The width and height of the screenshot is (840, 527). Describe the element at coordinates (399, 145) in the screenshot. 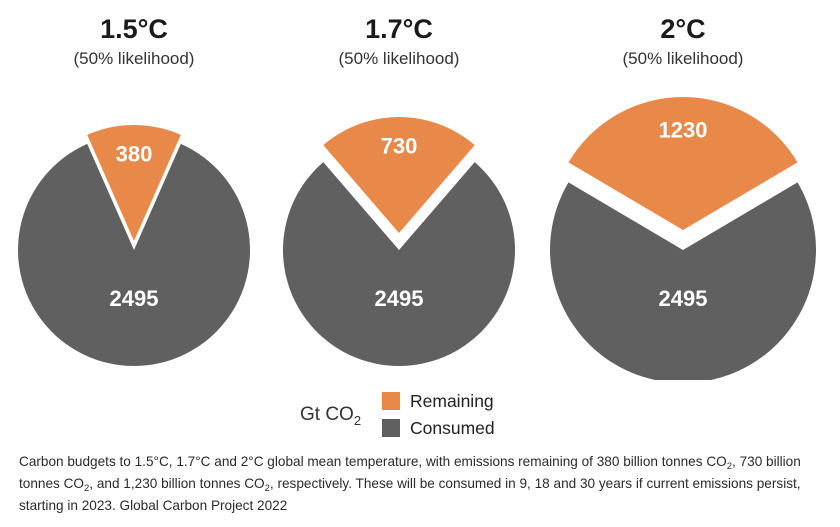

I see `label-remaining-2: 730` at that location.